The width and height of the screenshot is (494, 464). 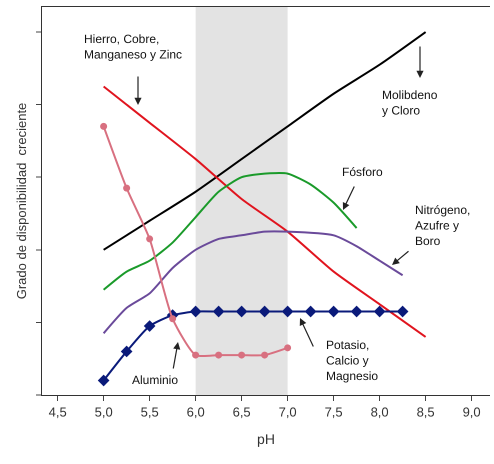 What do you see at coordinates (241, 412) in the screenshot?
I see `x-tick-label: 6,5` at bounding box center [241, 412].